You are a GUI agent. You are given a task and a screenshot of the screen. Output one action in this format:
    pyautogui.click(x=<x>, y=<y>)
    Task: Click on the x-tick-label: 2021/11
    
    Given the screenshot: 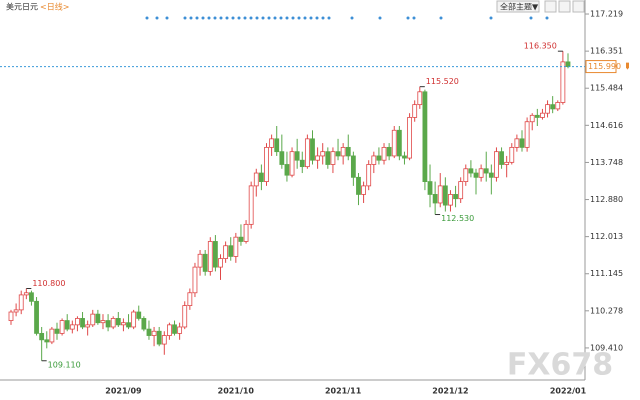 What is the action you would take?
    pyautogui.click(x=343, y=391)
    